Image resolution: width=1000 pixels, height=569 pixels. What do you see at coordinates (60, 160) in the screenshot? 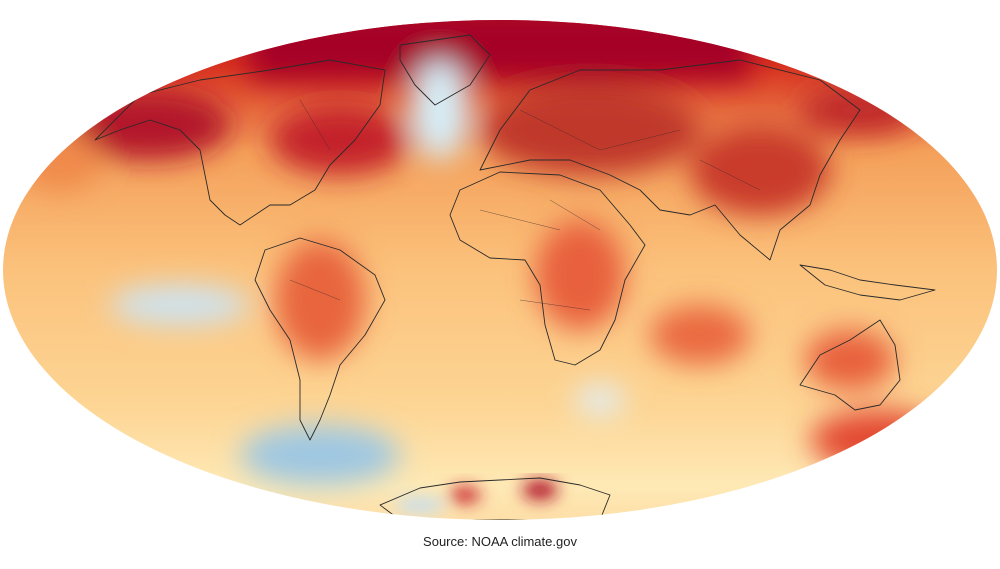
I see `pacific-warm` at bounding box center [60, 160].